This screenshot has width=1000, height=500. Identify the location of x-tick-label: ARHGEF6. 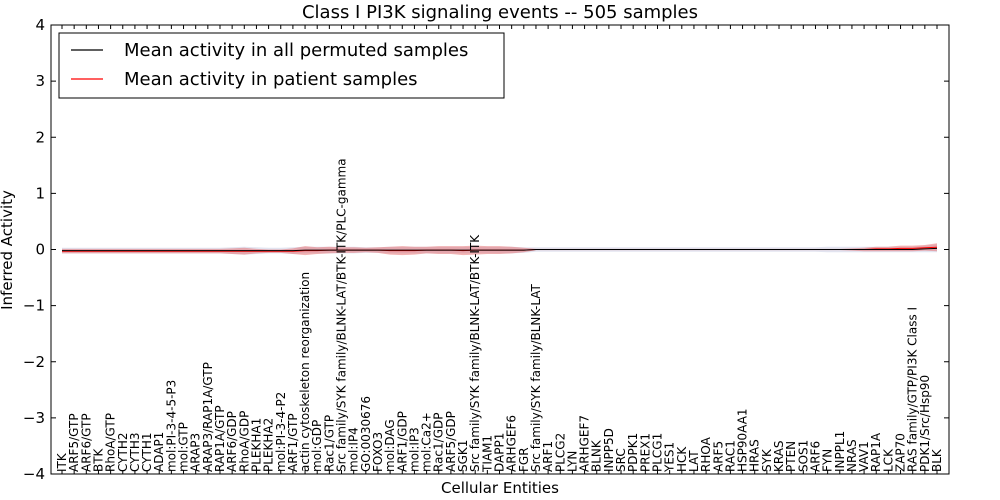
(512, 443).